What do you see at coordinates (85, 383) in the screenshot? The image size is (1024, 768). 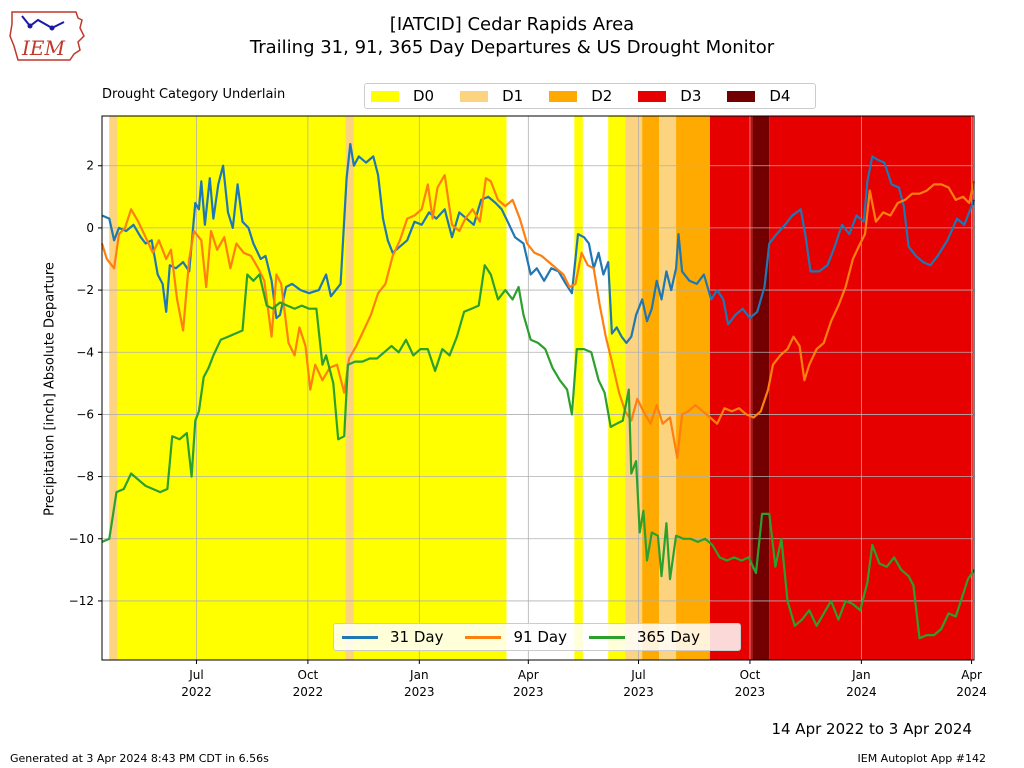 I see `y-ticks: 2 0 −2 −4 −6 −8 −10 −12` at bounding box center [85, 383].